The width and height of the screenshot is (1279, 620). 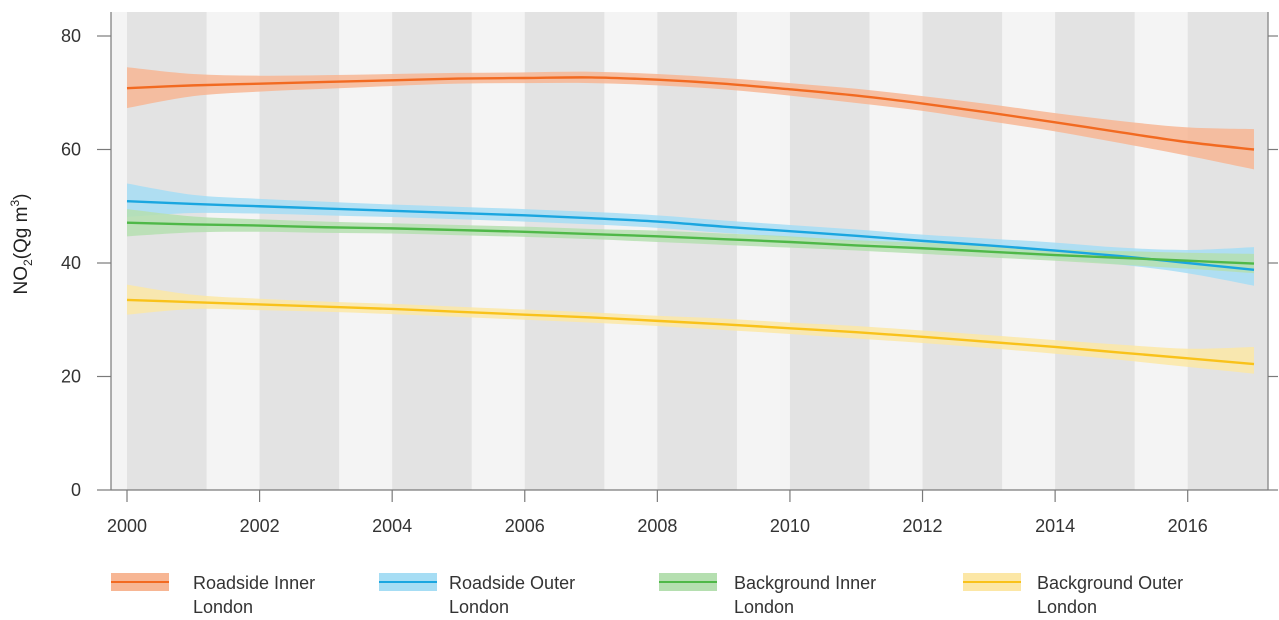 What do you see at coordinates (71, 150) in the screenshot?
I see `y-tick-label: 60` at bounding box center [71, 150].